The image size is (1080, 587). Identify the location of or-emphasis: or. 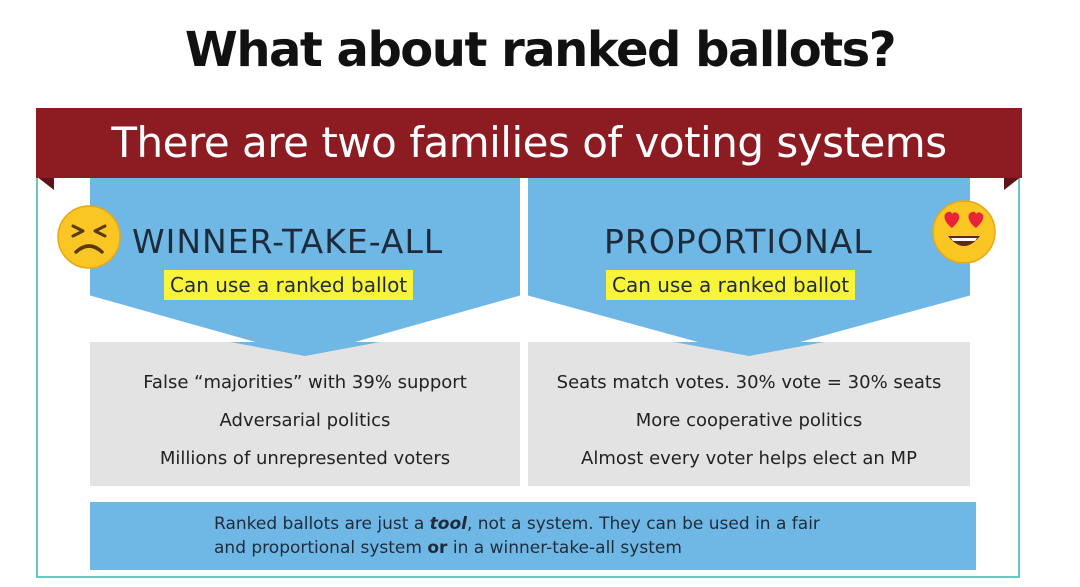
(437, 548).